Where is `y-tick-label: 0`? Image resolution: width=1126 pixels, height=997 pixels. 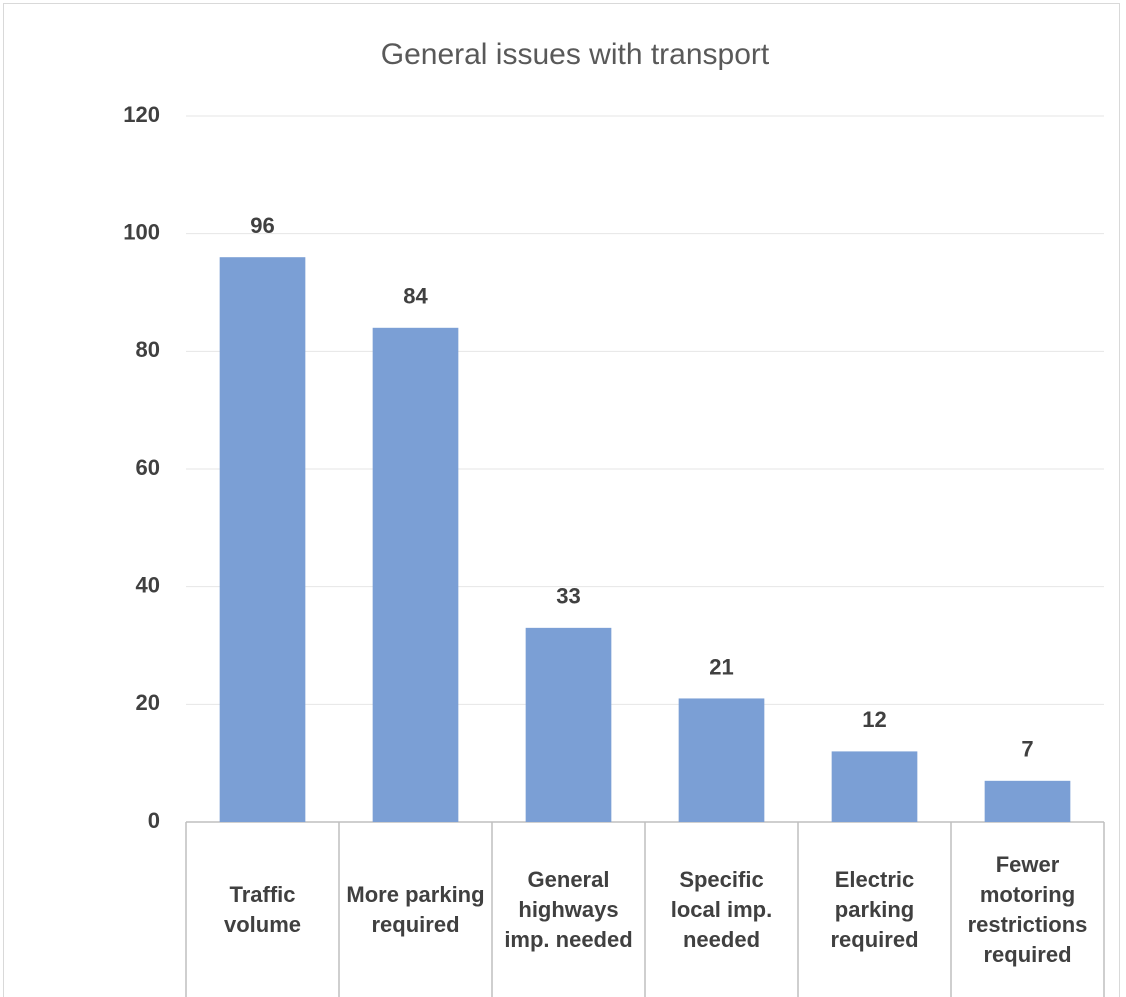 y-tick-label: 0 is located at coordinates (154, 820).